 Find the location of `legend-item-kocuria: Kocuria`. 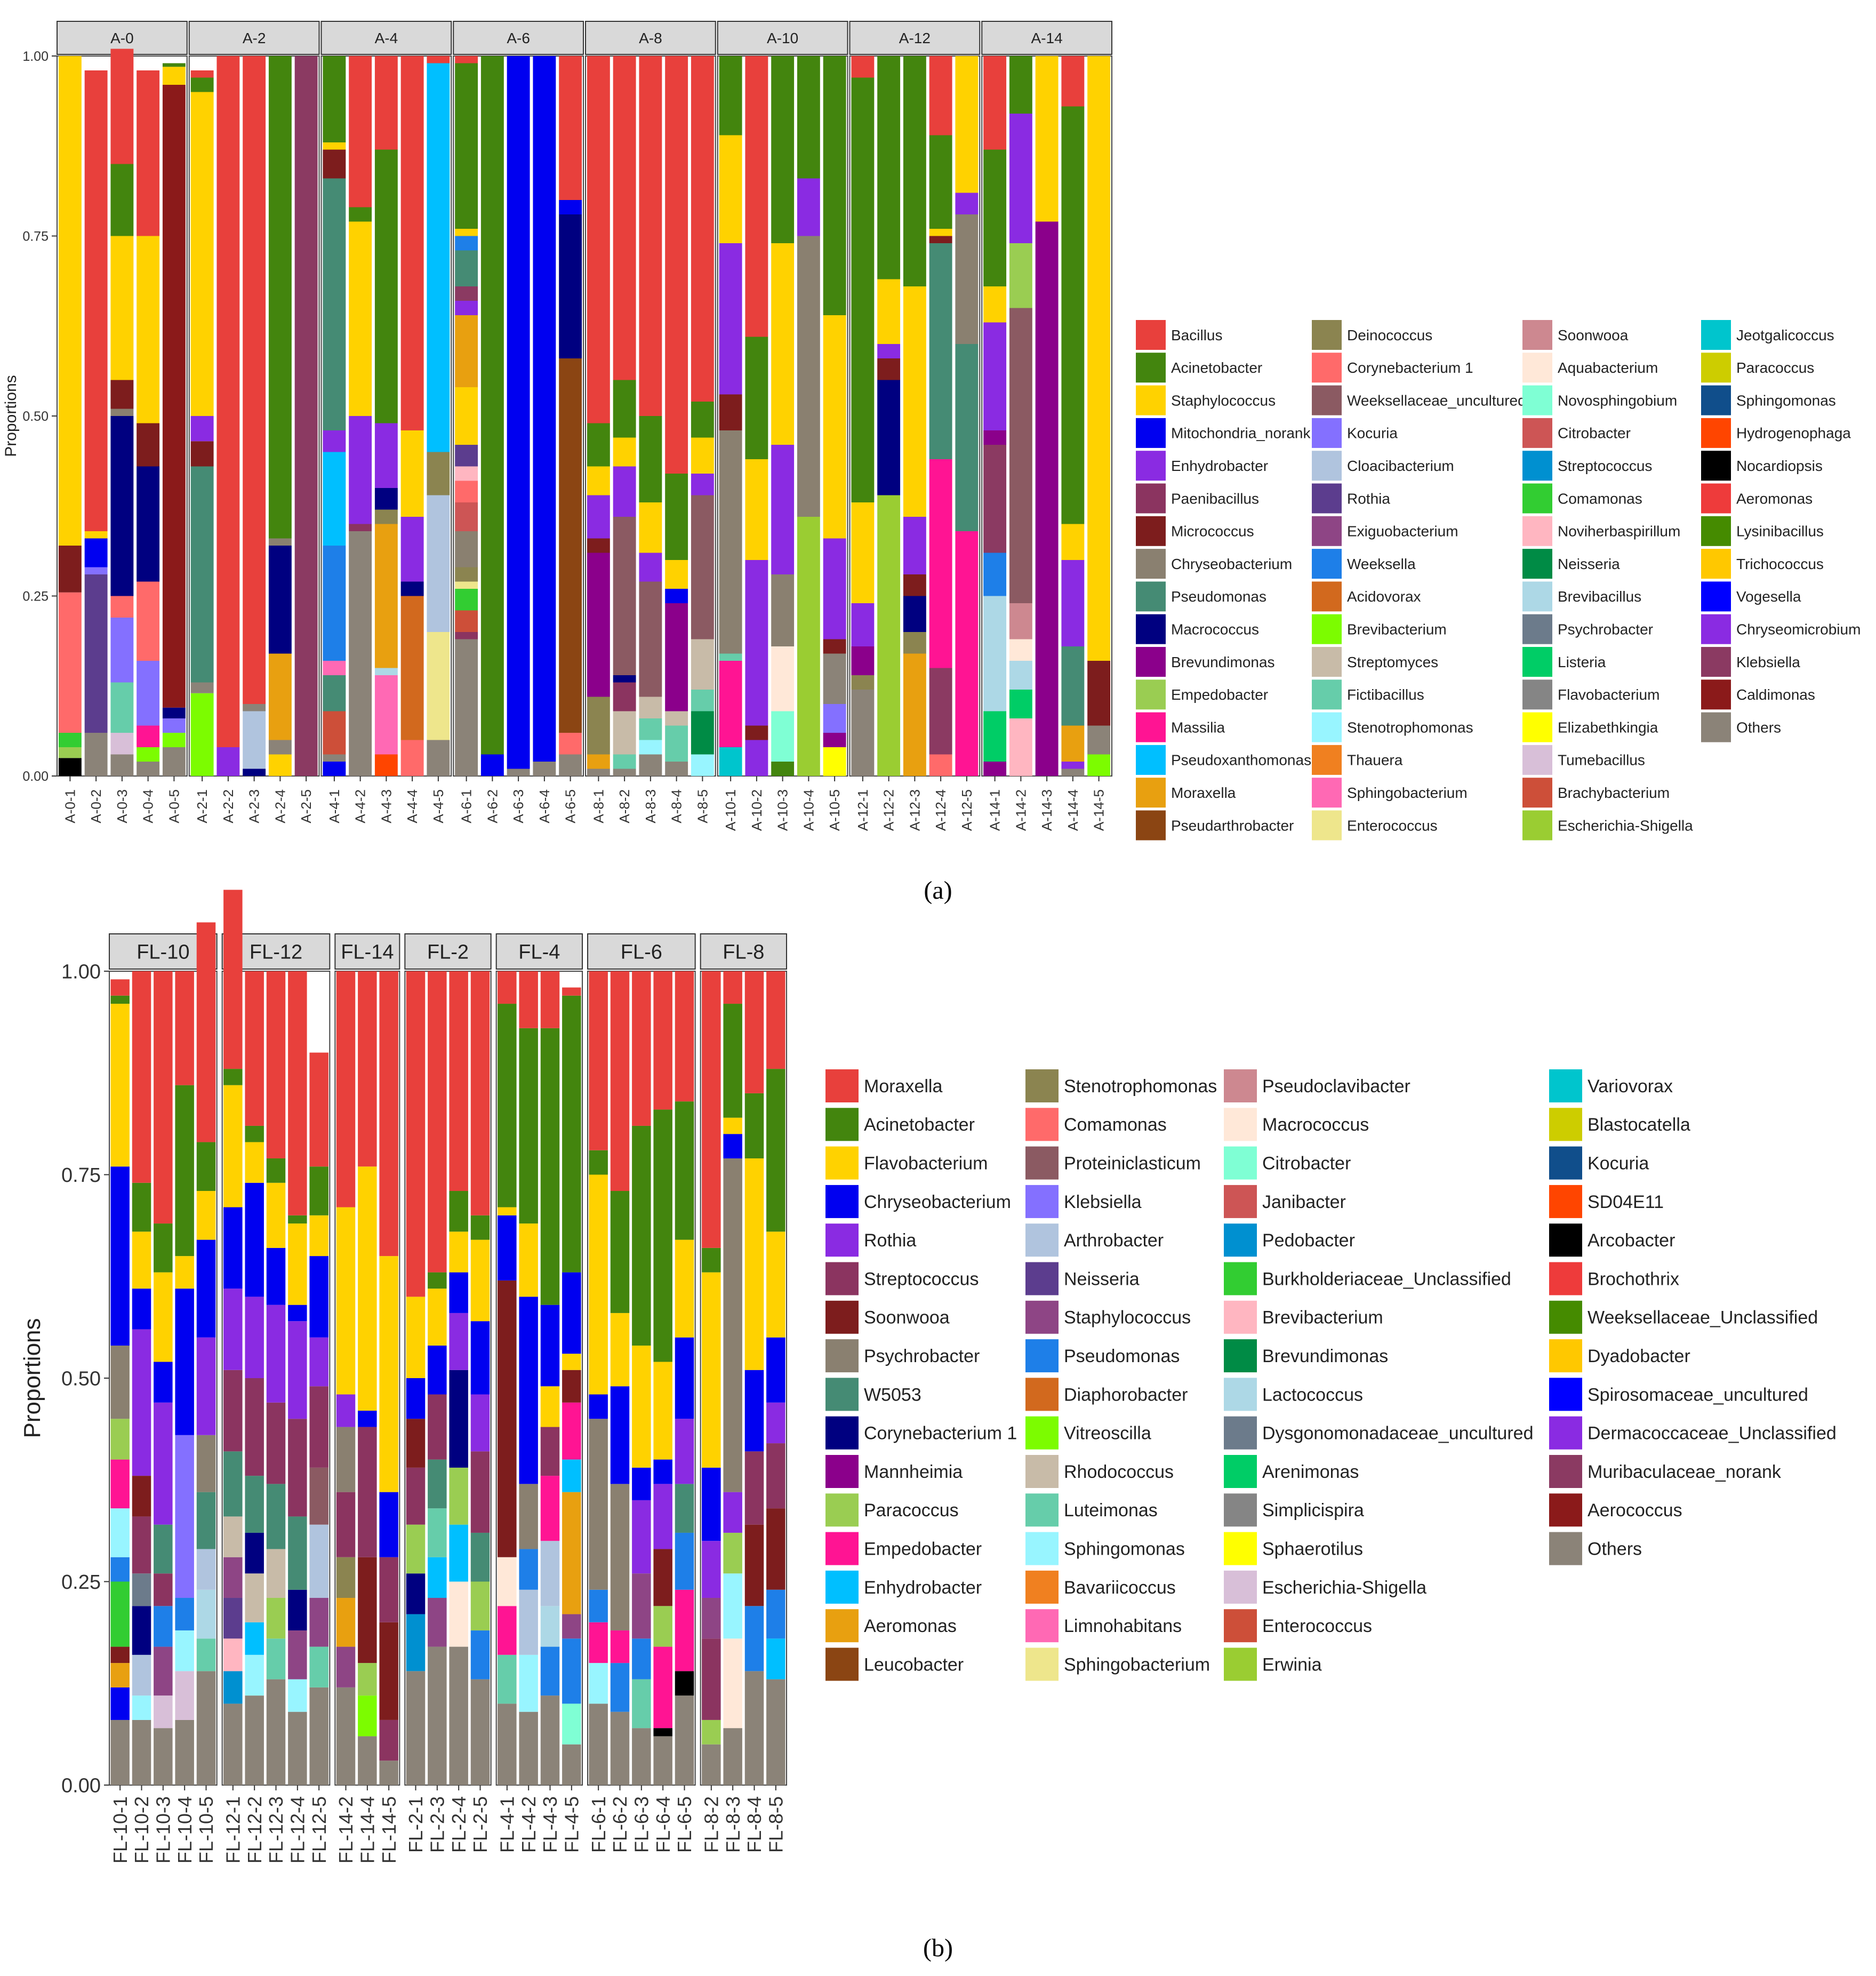

legend-item-kocuria: Kocuria is located at coordinates (1355, 433).